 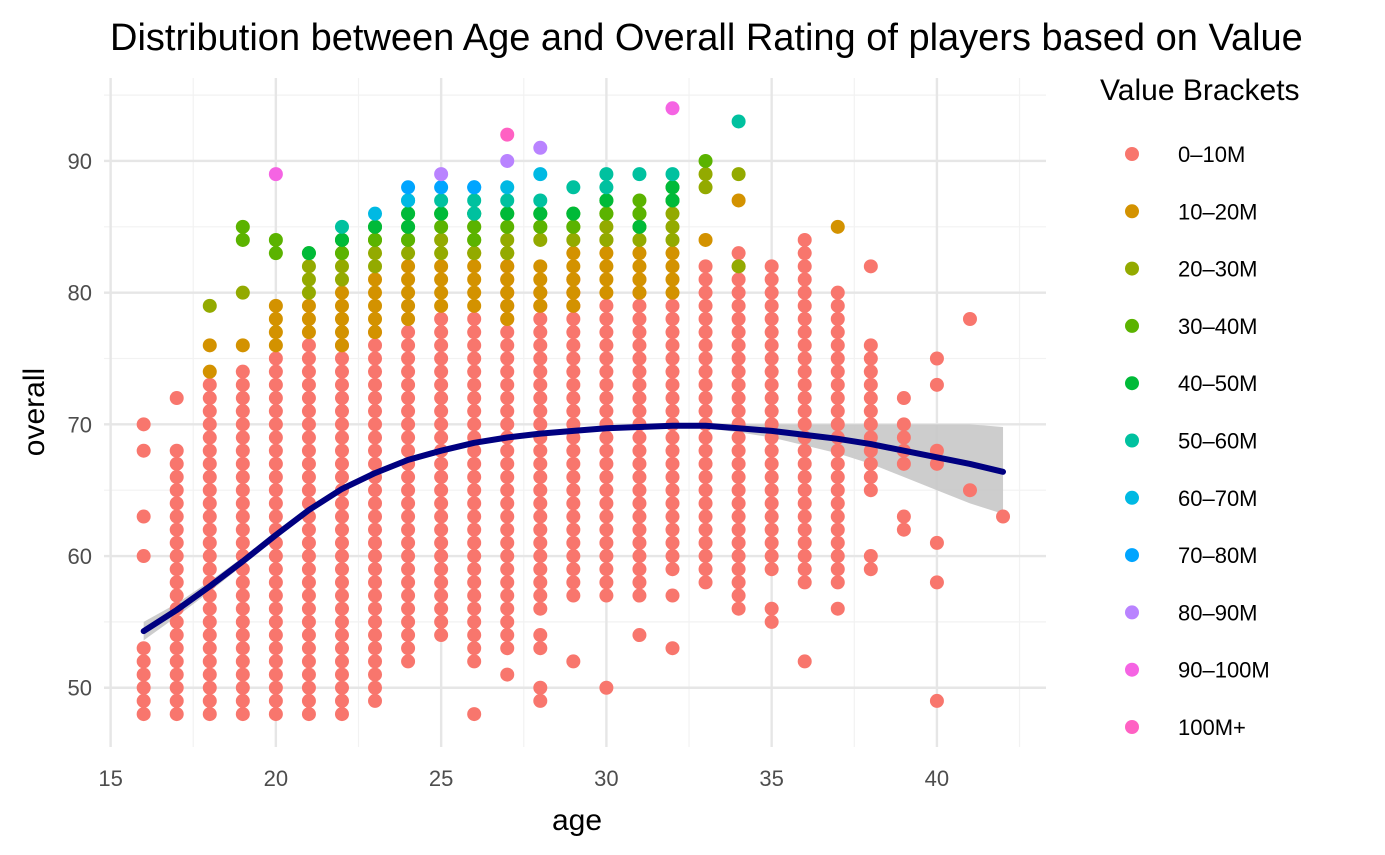 I want to click on x-tick-label: 35, so click(x=771, y=778).